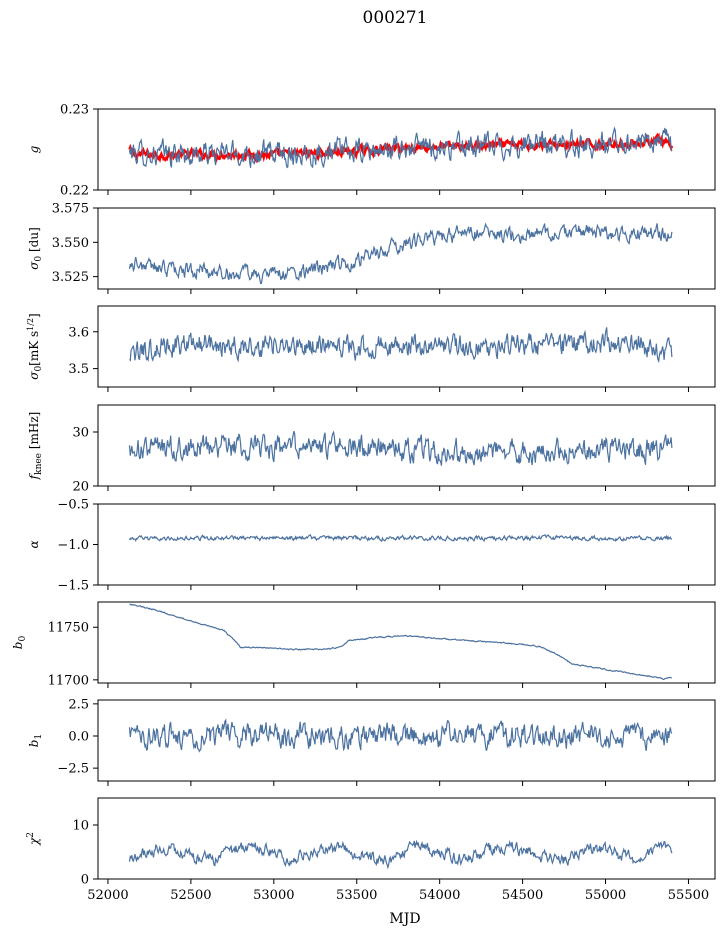 This screenshot has height=936, width=725. Describe the element at coordinates (73, 586) in the screenshot. I see `y-tick-label: −1.5` at that location.